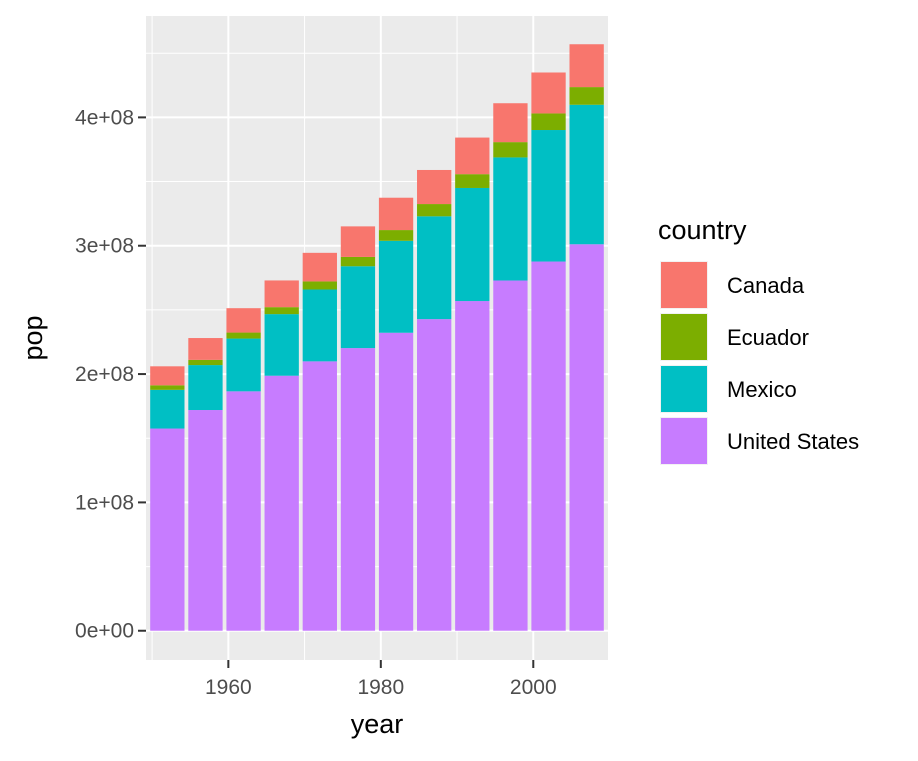 The width and height of the screenshot is (918, 761). I want to click on x-axis-title: year, so click(377, 724).